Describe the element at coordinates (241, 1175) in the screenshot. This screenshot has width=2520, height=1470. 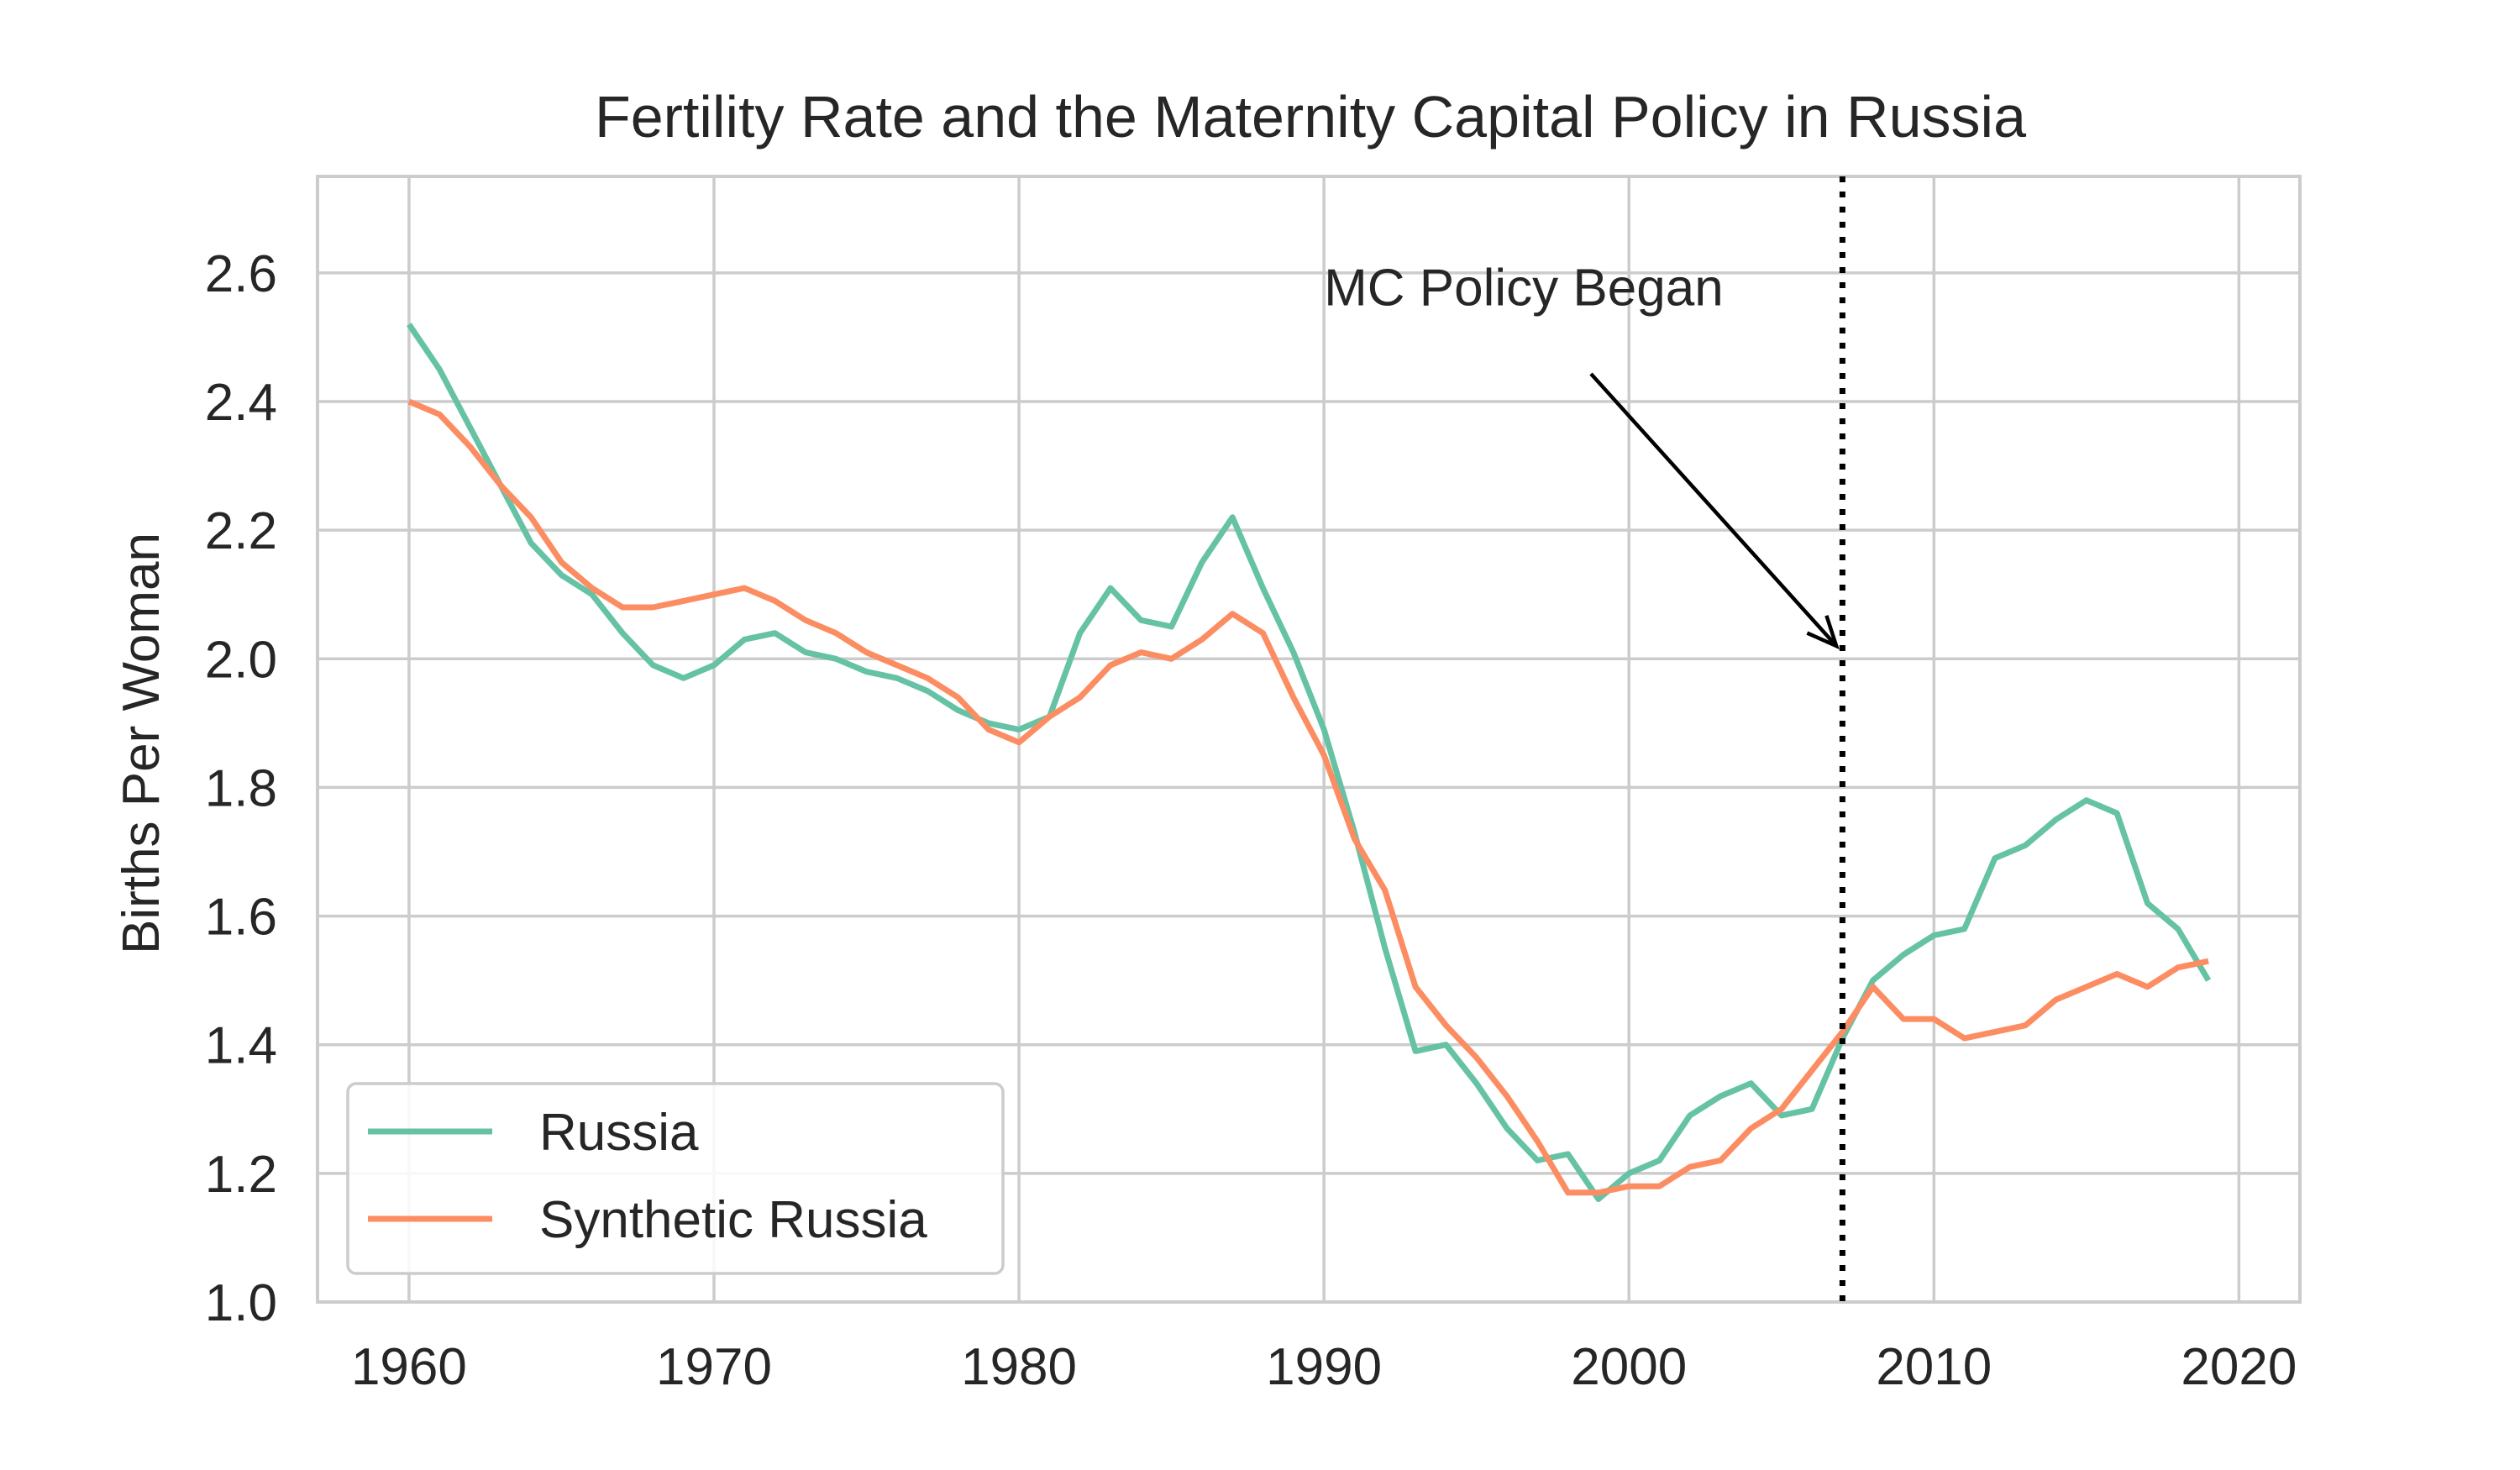
I see `y-tick-label: 1.2` at that location.